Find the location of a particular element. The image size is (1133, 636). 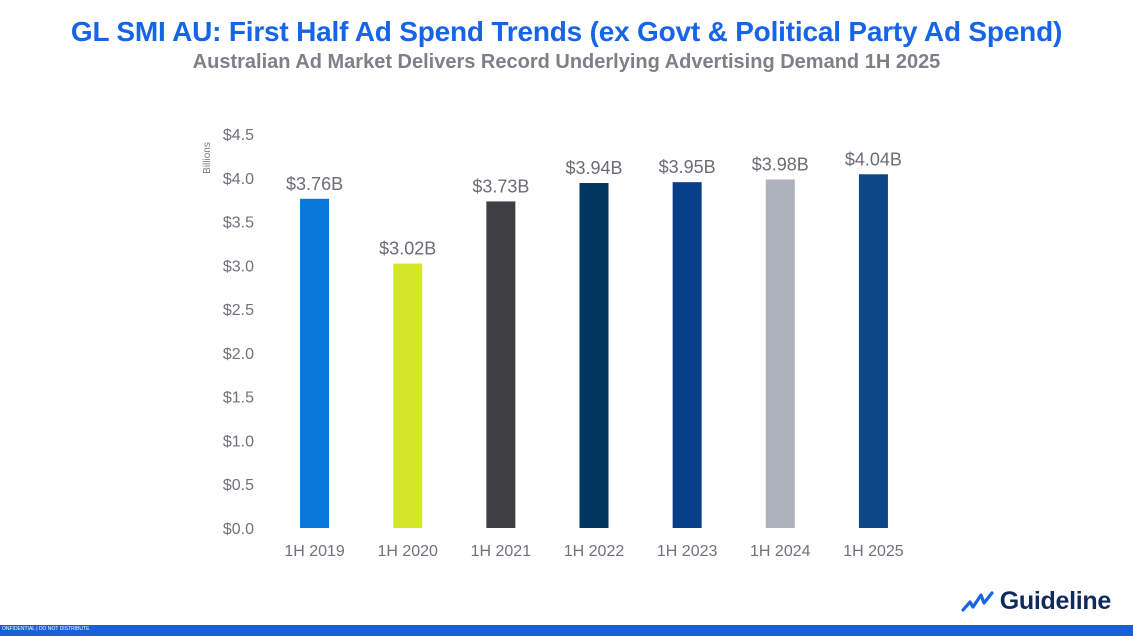

data-label: $3.73B is located at coordinates (500, 186).